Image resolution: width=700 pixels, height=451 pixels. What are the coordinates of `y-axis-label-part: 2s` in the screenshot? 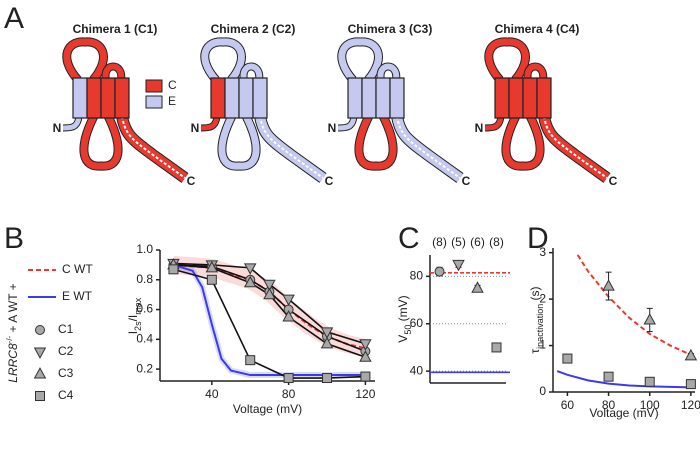 It's located at (138, 326).